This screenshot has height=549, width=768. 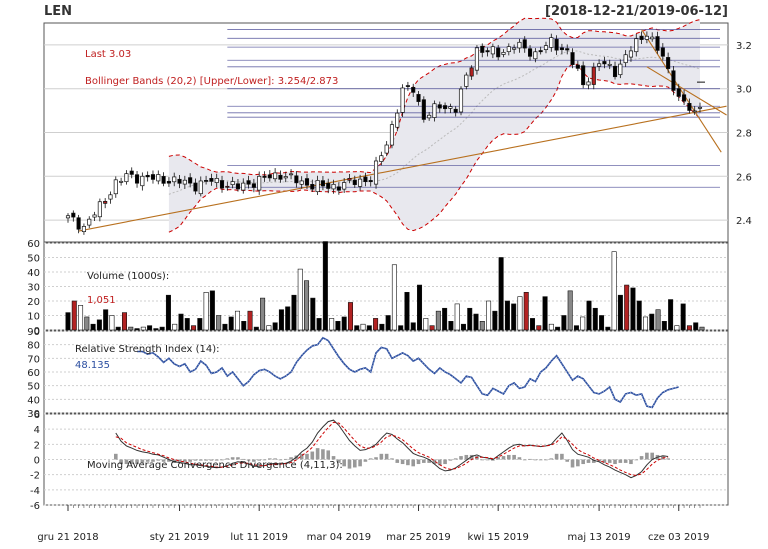 I want to click on x-tick-label: mar 04 2019, so click(x=339, y=537).